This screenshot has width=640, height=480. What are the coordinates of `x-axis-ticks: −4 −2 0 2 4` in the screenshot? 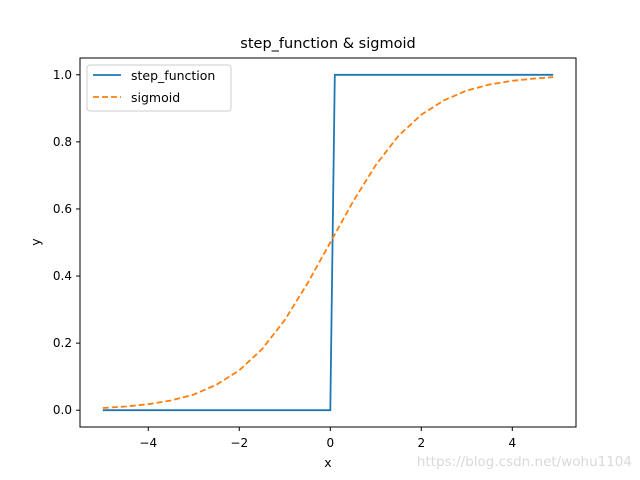 It's located at (327, 438).